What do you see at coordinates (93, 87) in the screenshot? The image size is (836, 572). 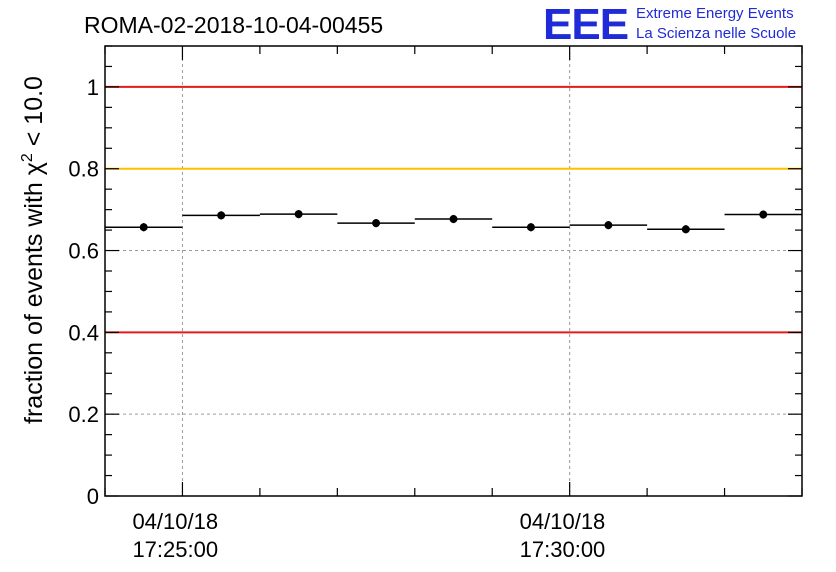 I see `y-tick-label: 1` at bounding box center [93, 87].